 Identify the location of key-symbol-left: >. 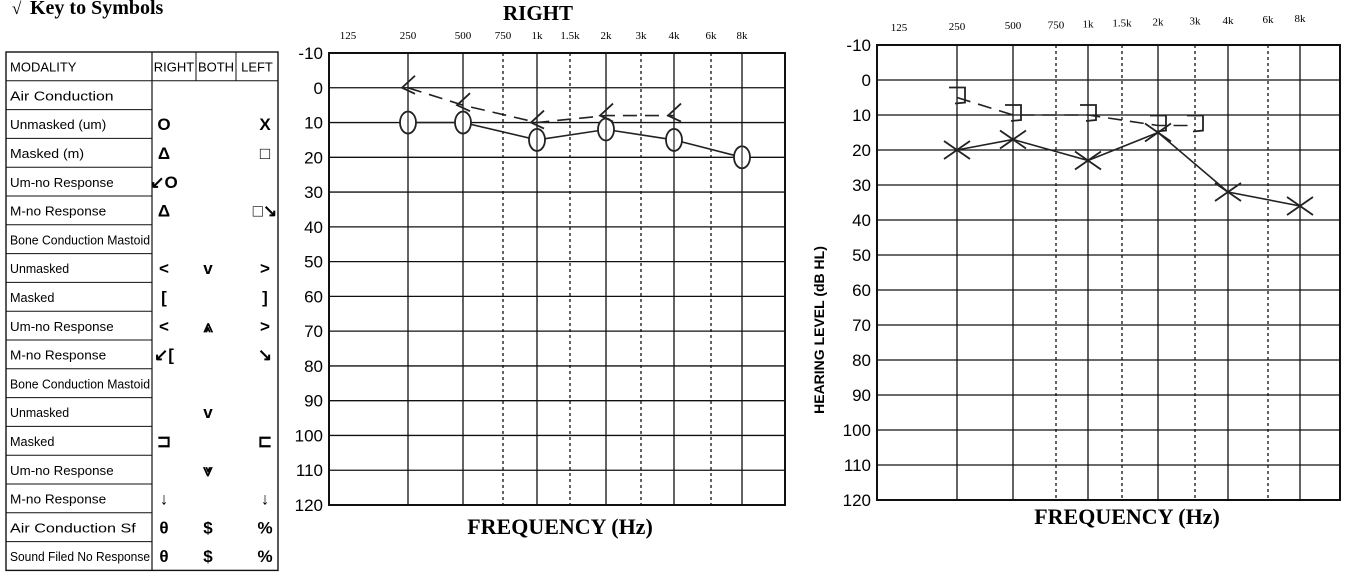
(265, 268).